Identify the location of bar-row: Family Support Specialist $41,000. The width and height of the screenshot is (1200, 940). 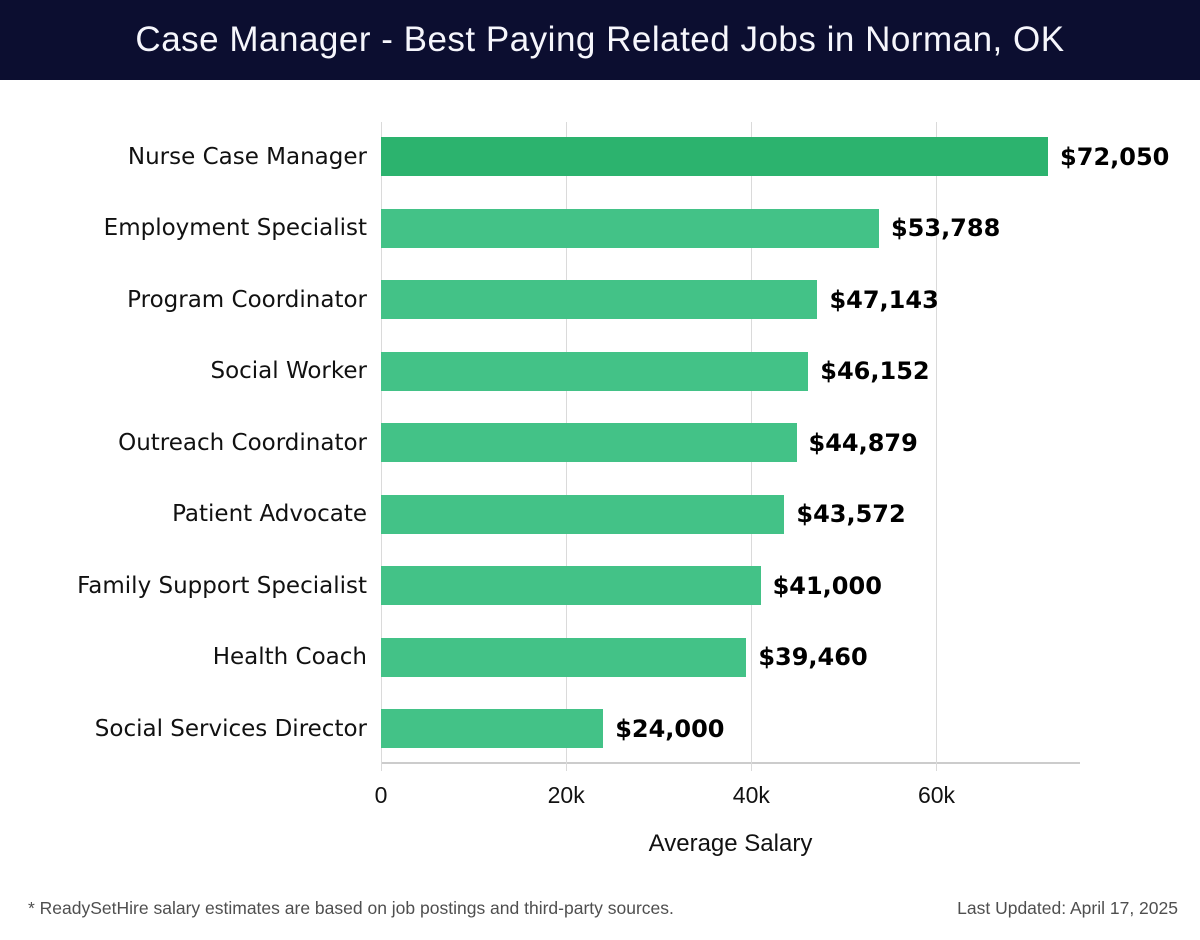
(600, 586).